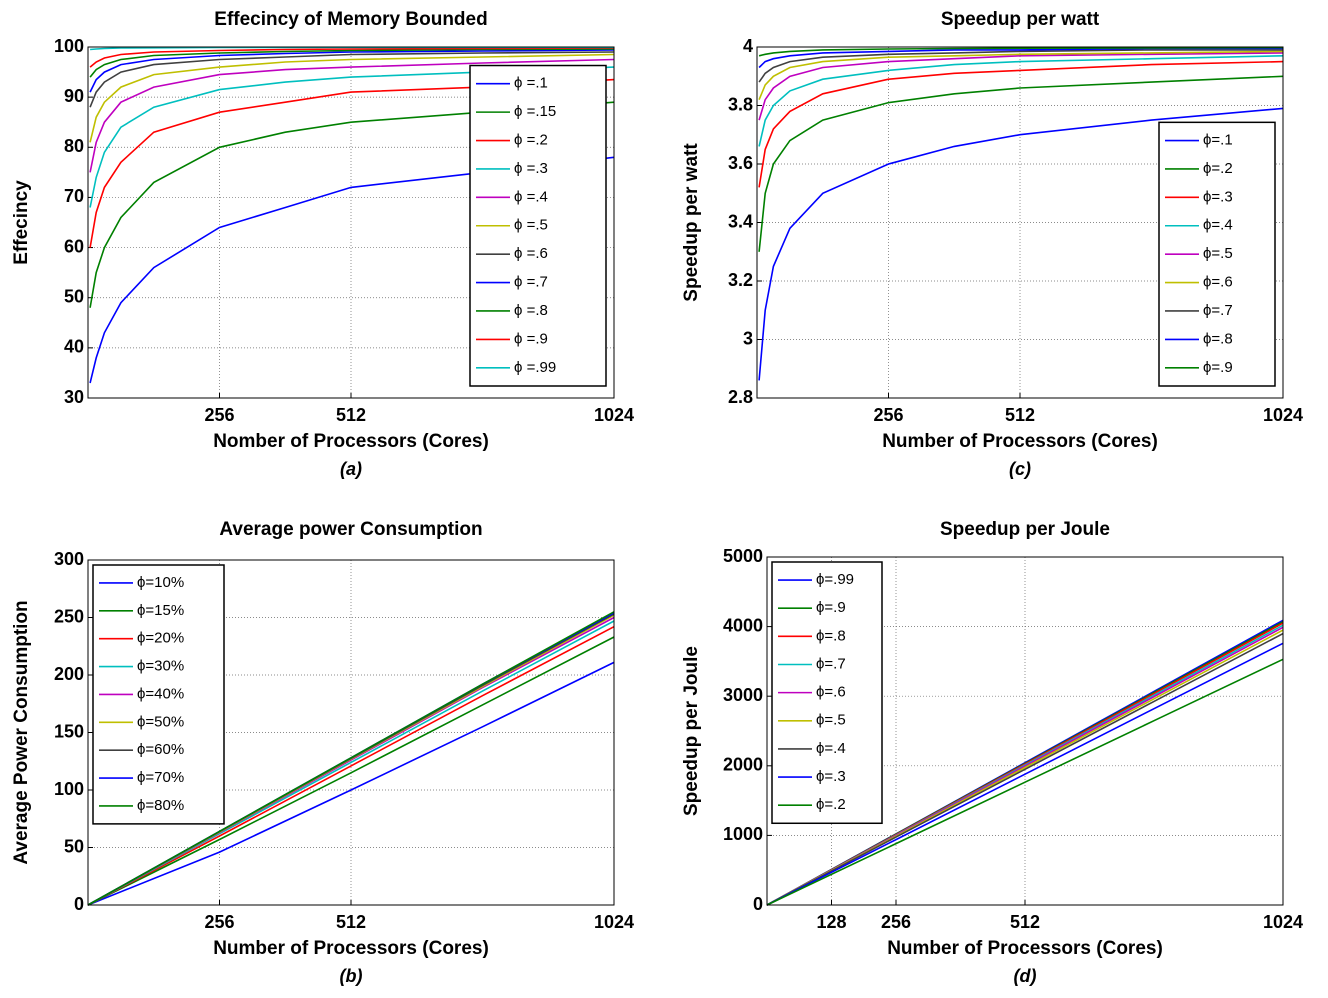 This screenshot has height=998, width=1328. Describe the element at coordinates (69, 46) in the screenshot. I see `y-tick-label: 100` at that location.